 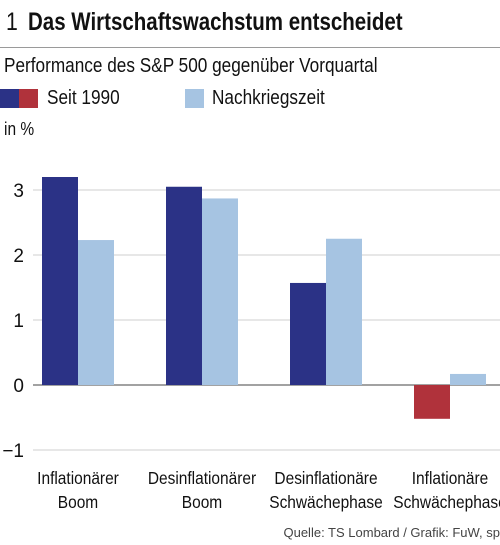 I want to click on legend-swatch-nachkriegszeit, so click(x=194, y=98).